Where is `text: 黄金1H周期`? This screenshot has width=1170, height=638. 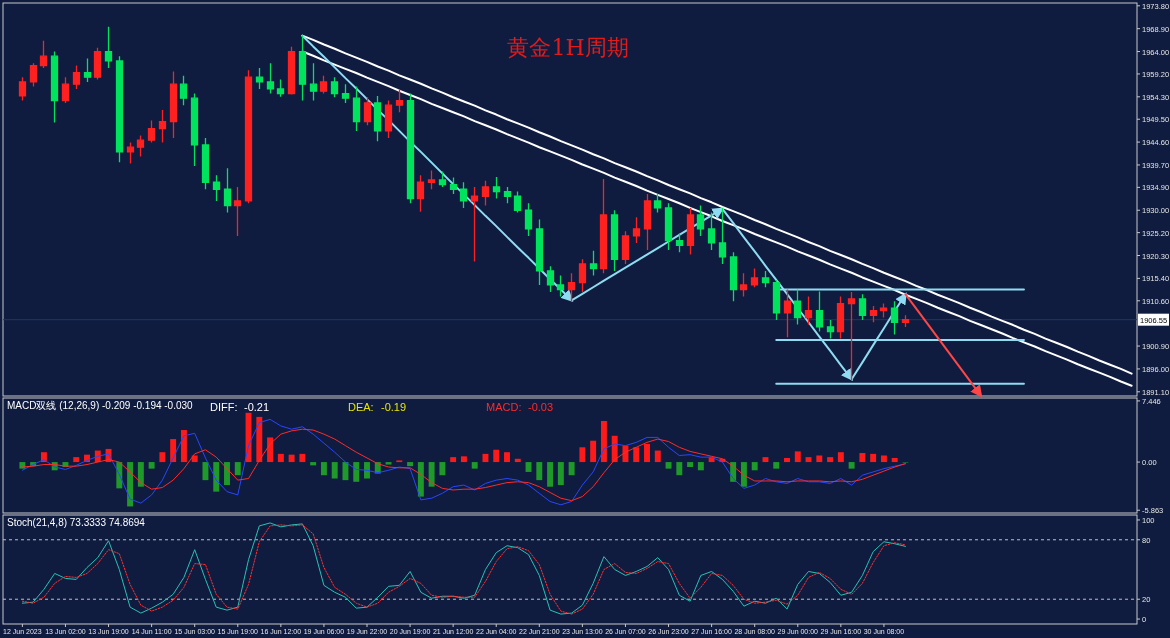
text: 黄金1H周期 is located at coordinates (568, 47).